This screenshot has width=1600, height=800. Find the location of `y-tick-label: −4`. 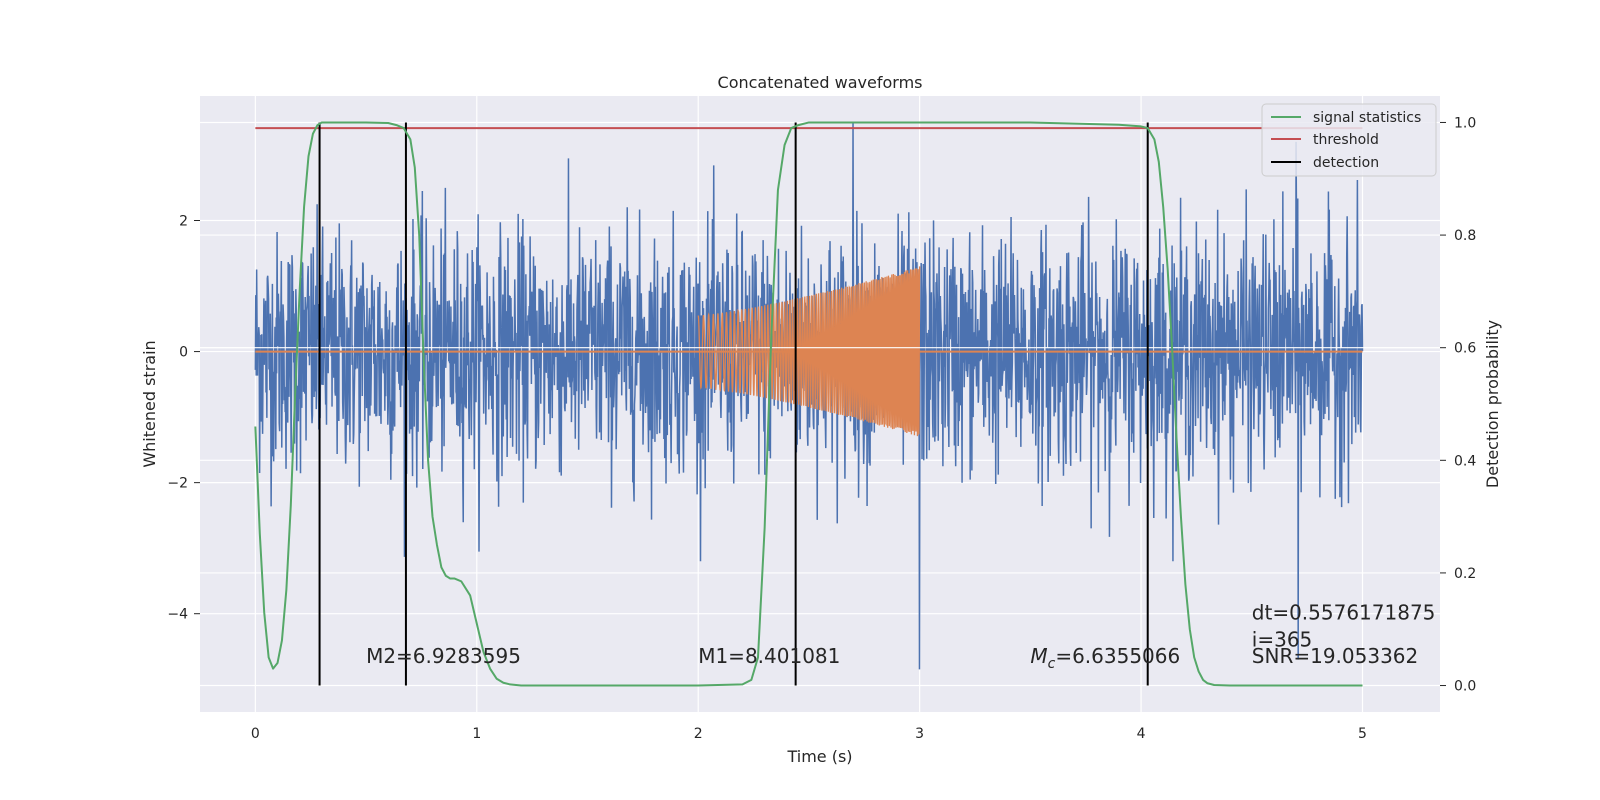

y-tick-label: −4 is located at coordinates (177, 615).